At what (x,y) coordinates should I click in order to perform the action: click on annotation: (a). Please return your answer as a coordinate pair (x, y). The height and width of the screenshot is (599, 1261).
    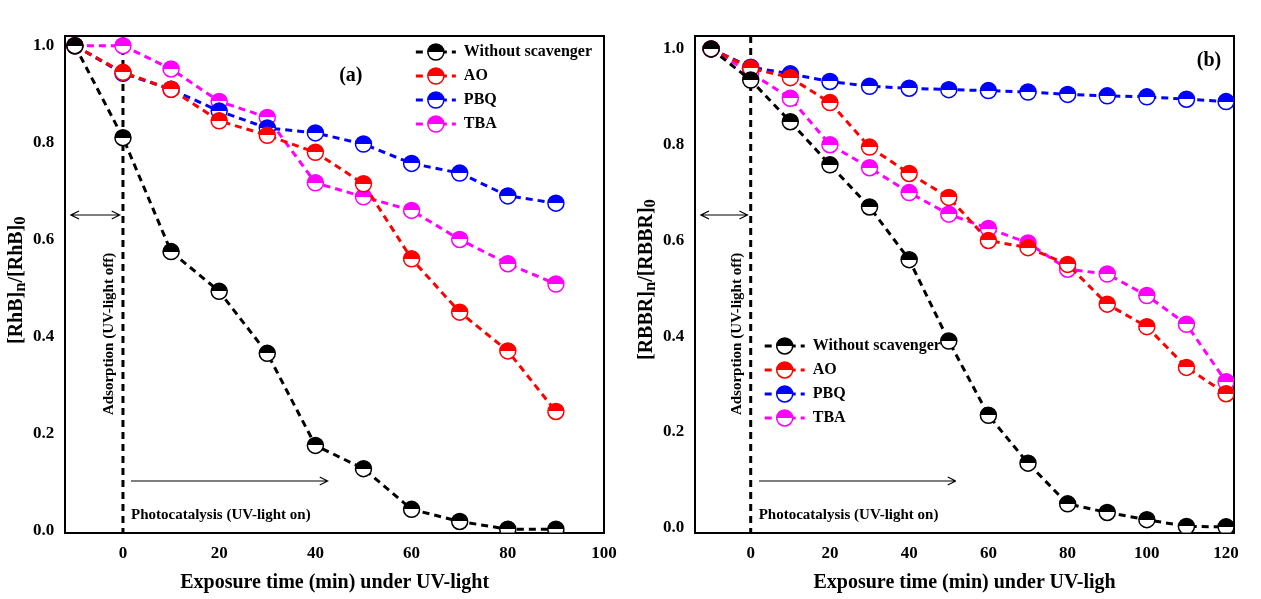
    Looking at the image, I should click on (351, 74).